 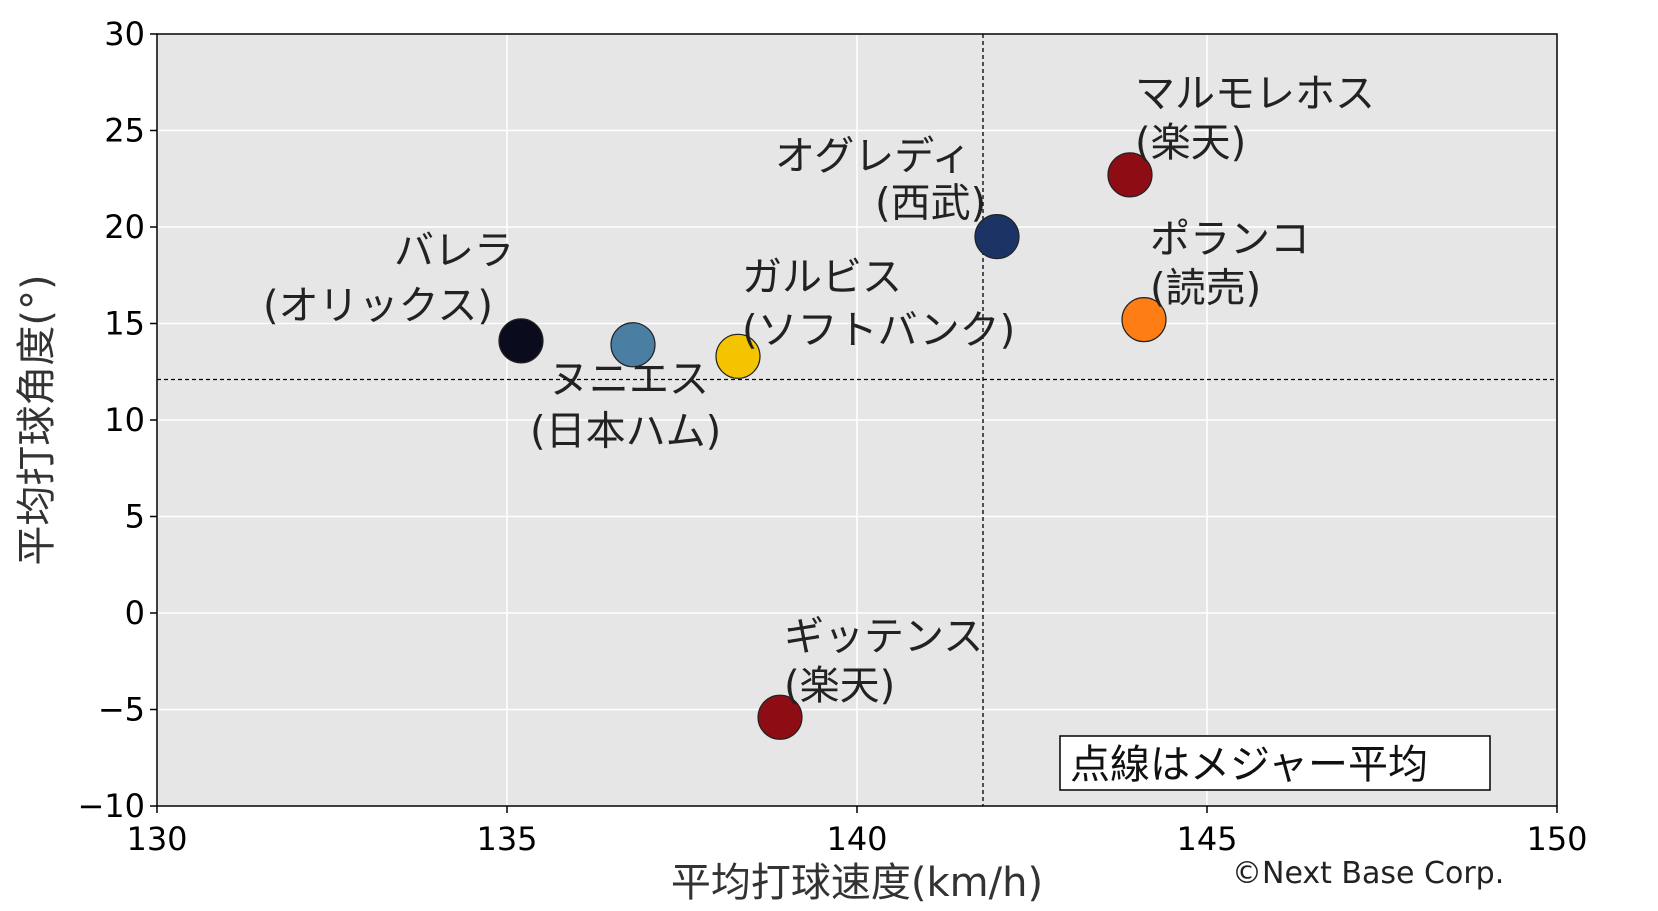 I want to click on point-name: バレラ, so click(x=454, y=251).